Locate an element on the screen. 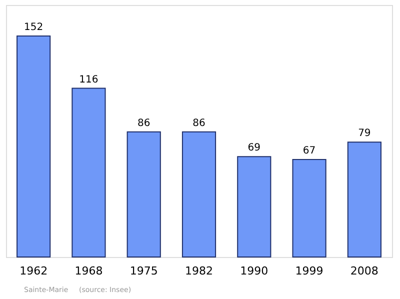 Image resolution: width=400 pixels, height=299 pixels. data-label: 116 is located at coordinates (88, 80).